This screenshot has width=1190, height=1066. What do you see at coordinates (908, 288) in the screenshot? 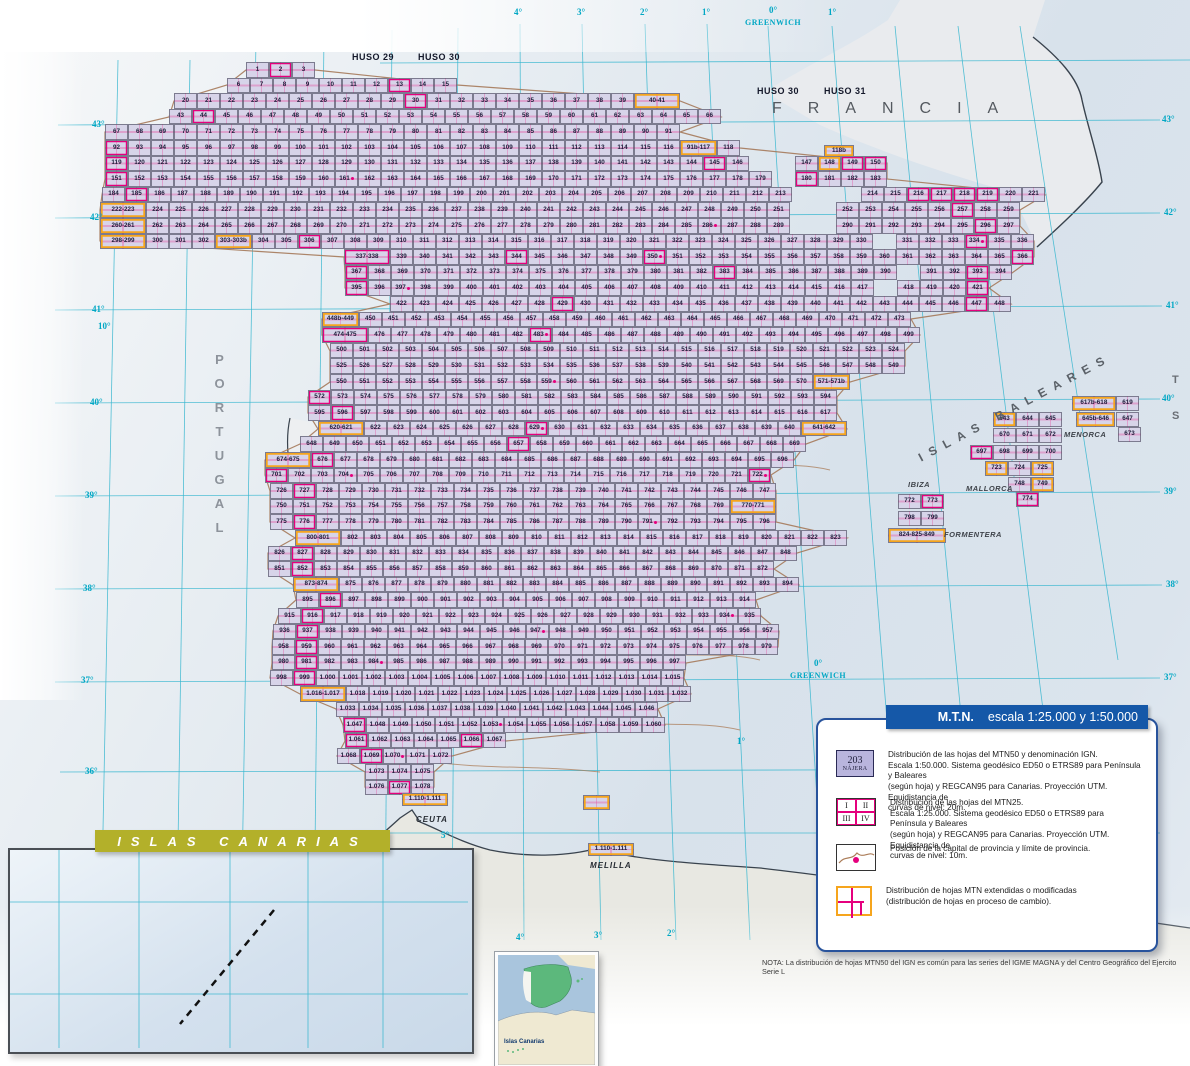
I see `sheet-cell: 418` at bounding box center [908, 288].